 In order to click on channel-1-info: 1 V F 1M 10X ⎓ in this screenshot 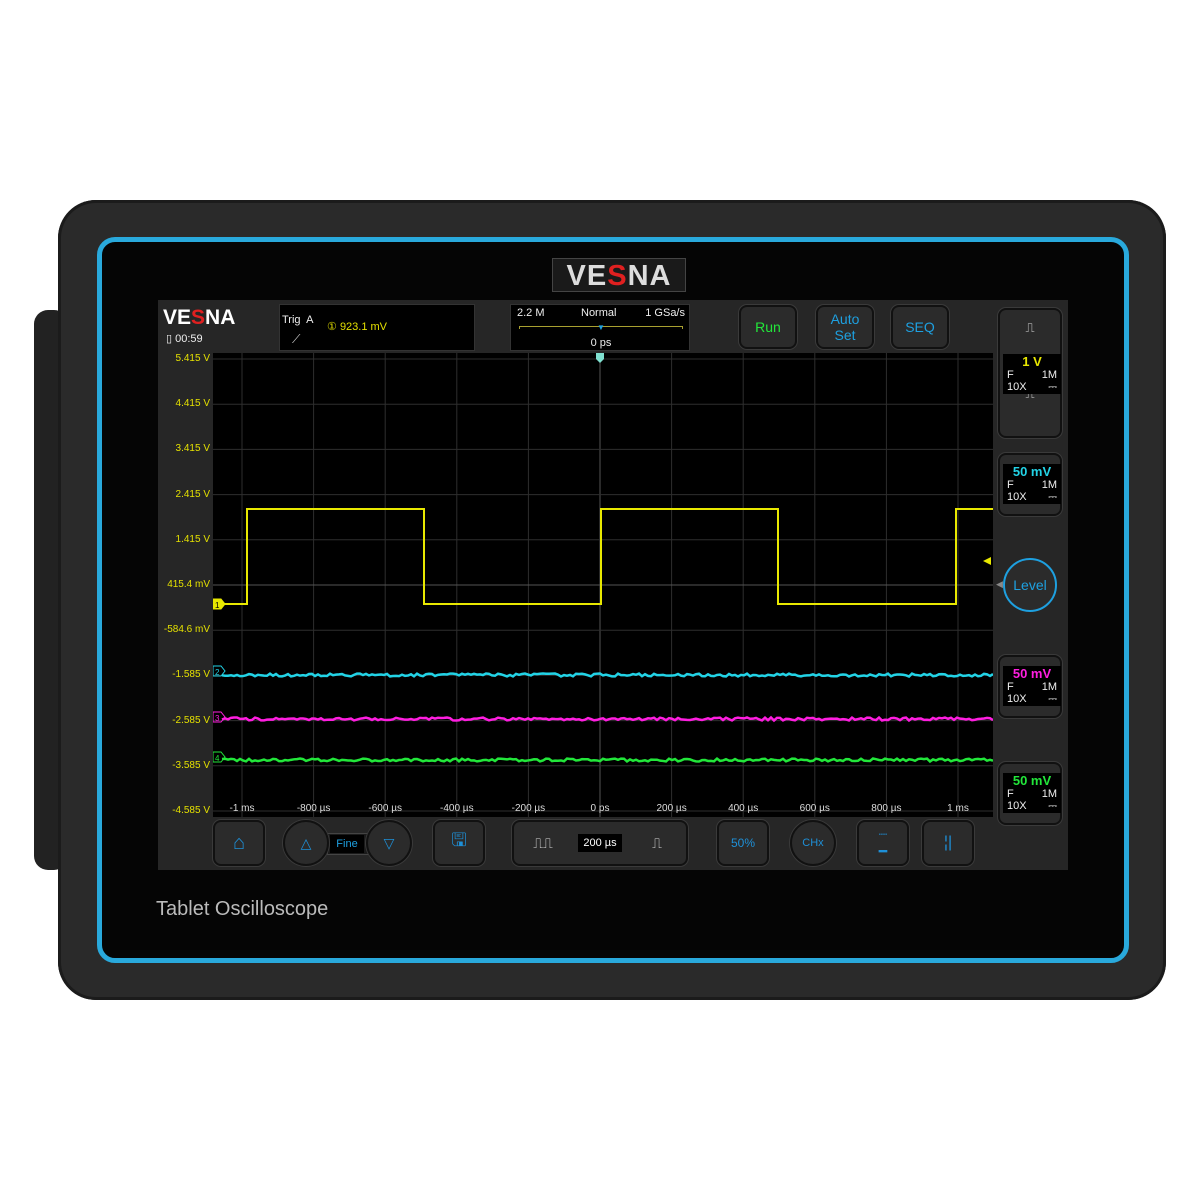, I will do `click(1032, 374)`.